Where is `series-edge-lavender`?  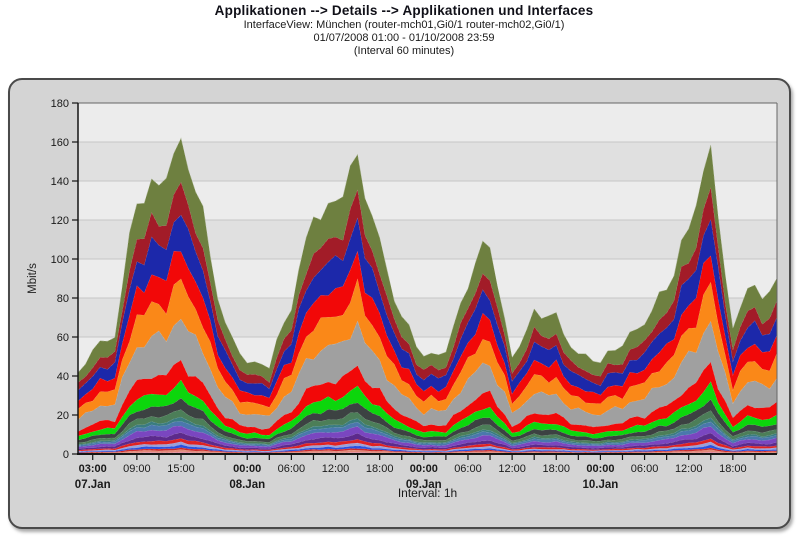 series-edge-lavender is located at coordinates (427, 446).